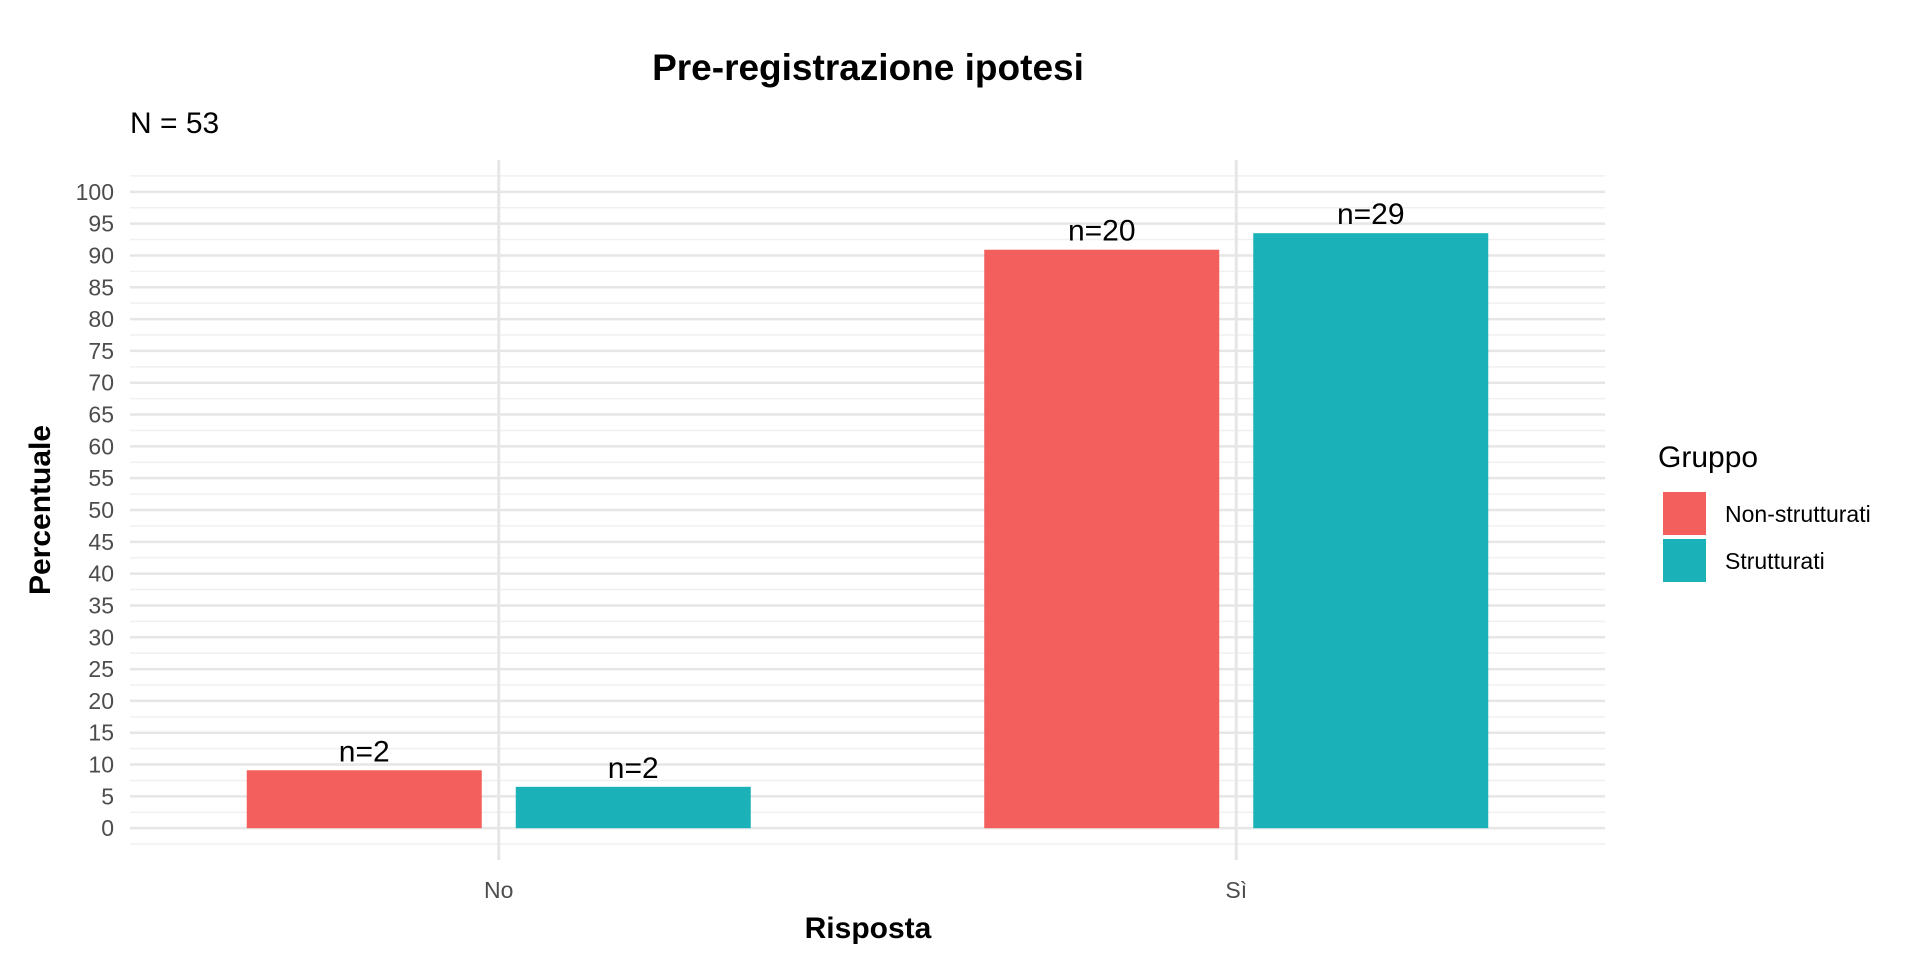 The image size is (1920, 960). What do you see at coordinates (107, 796) in the screenshot?
I see `y-tick-label: 5` at bounding box center [107, 796].